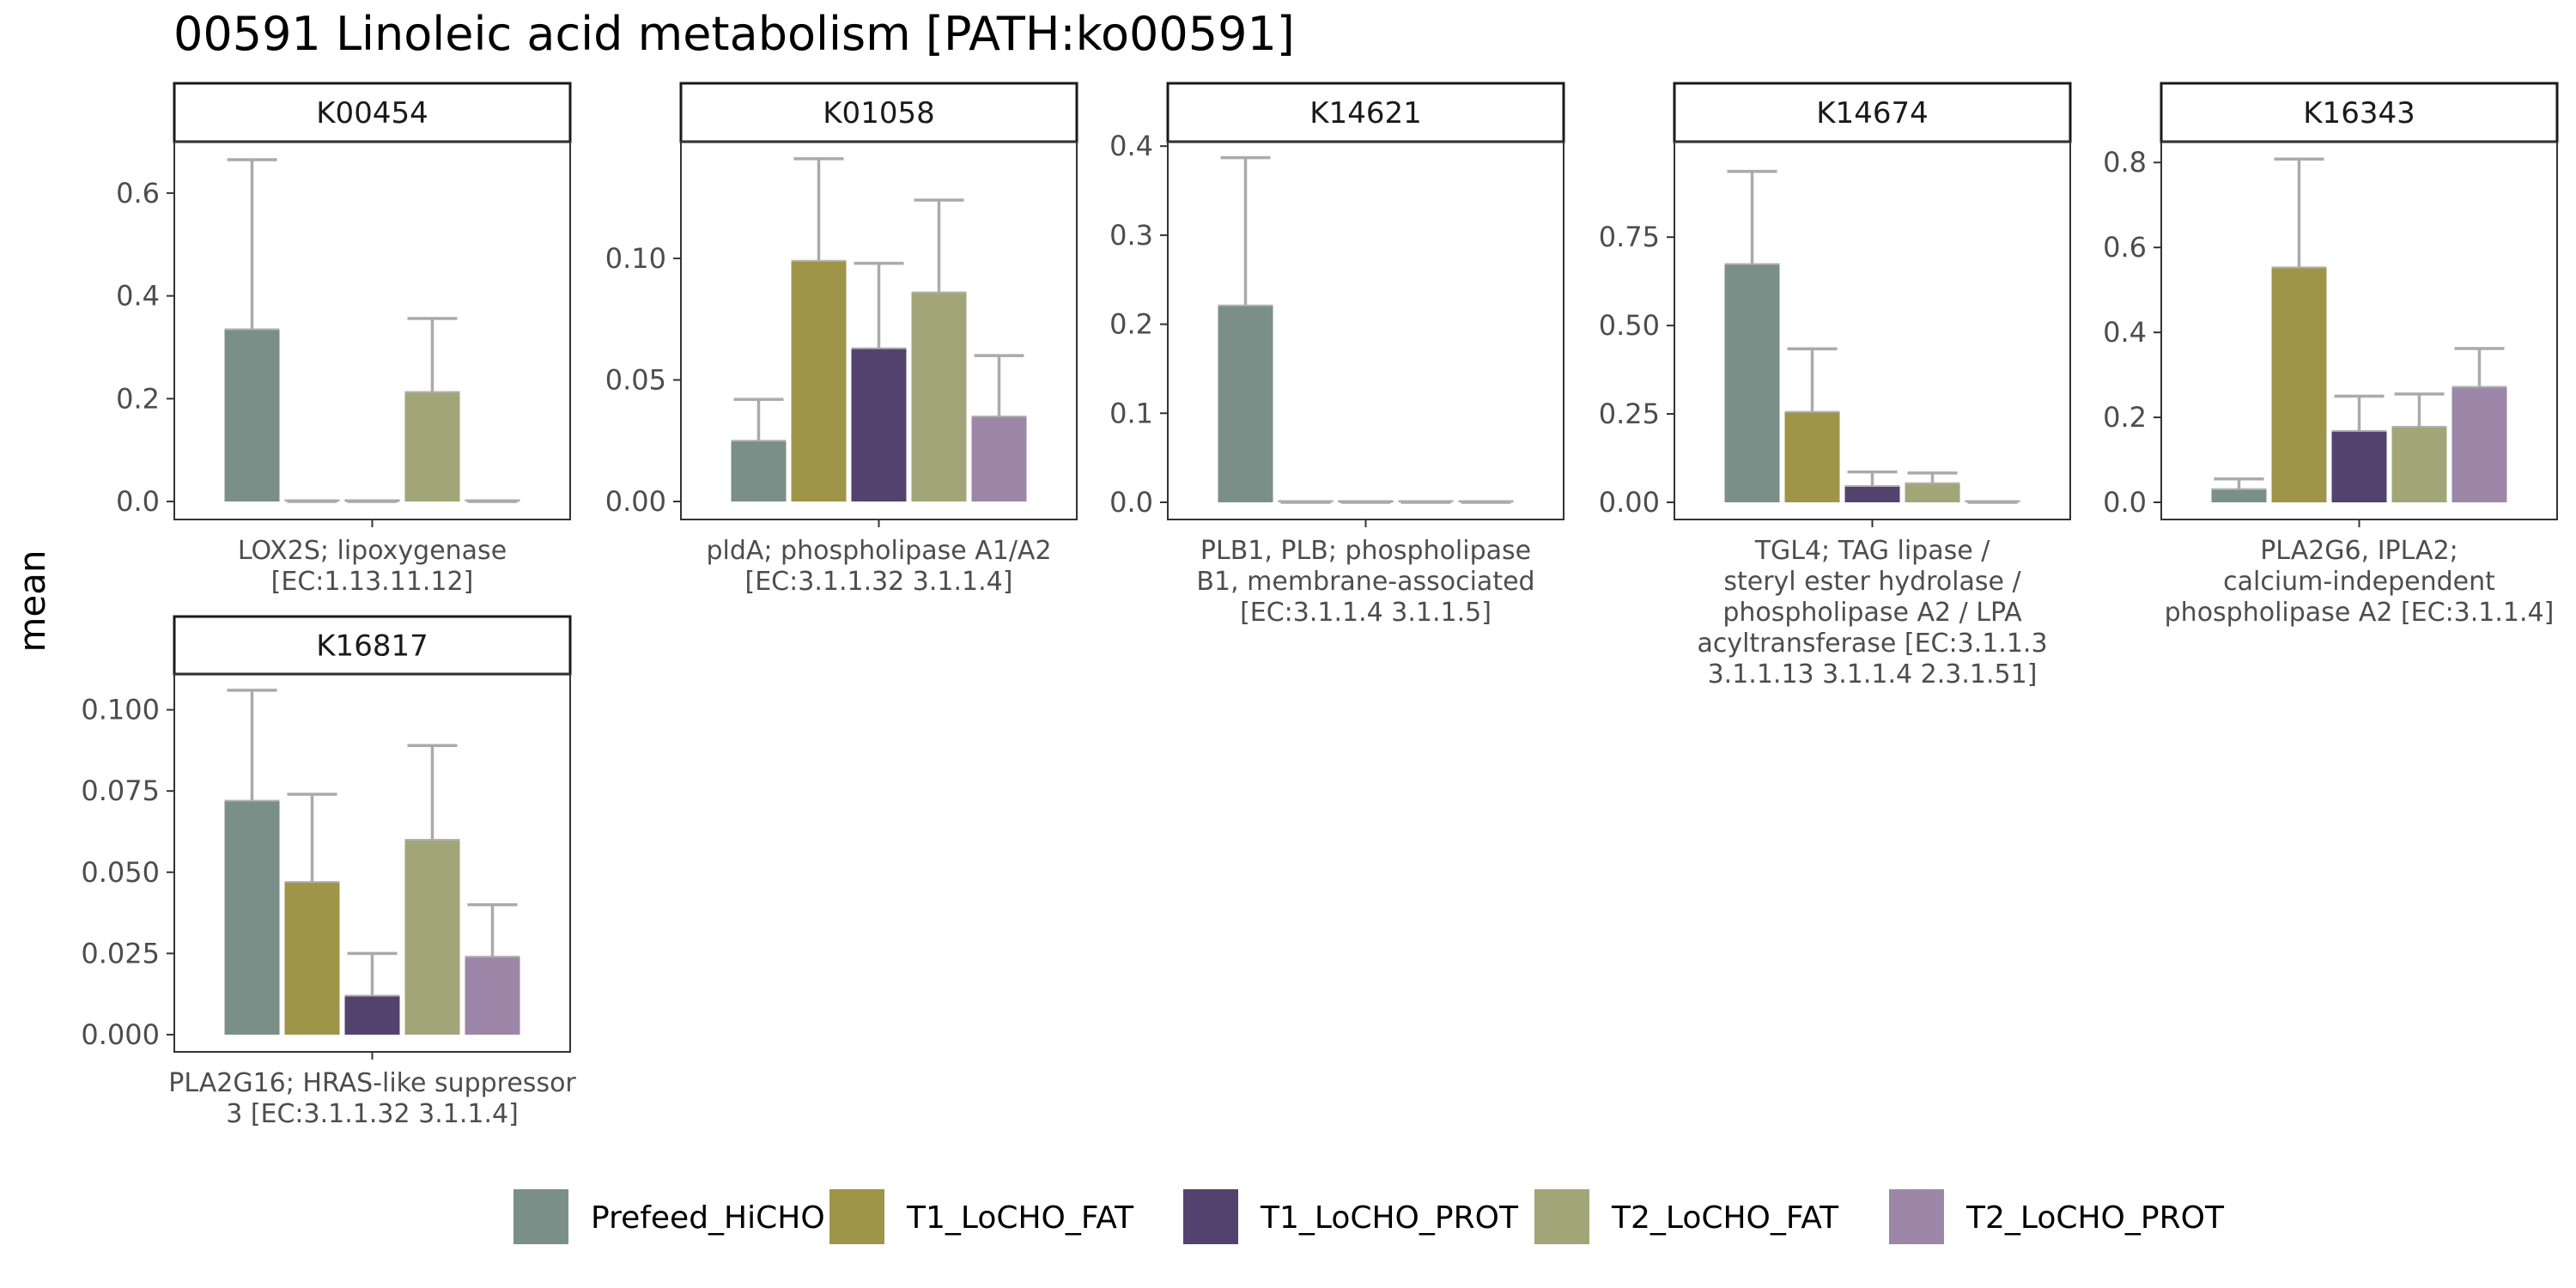  I want to click on legend-item-Prefeed_HiCHO: Prefeed_HiCHO, so click(669, 1217).